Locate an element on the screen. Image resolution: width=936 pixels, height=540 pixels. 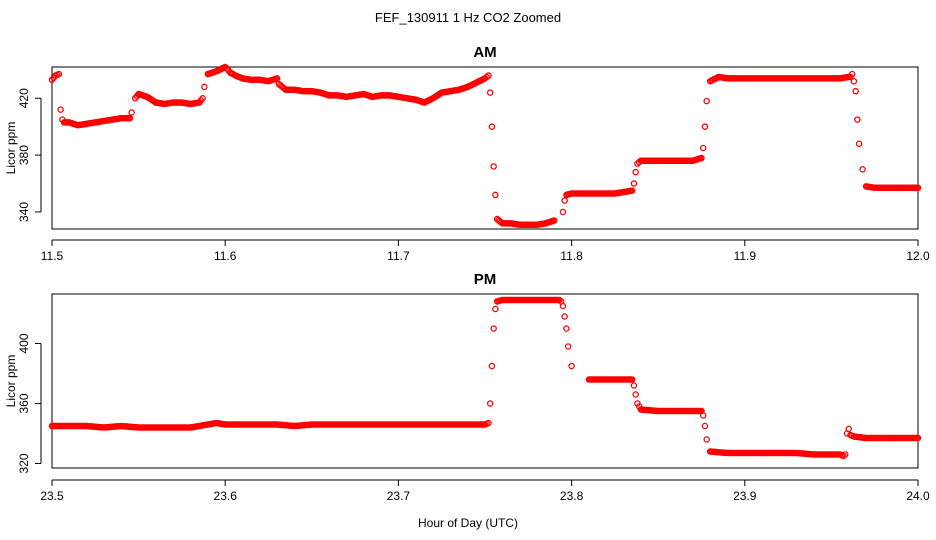
x-tick-label: 11.6 is located at coordinates (225, 256).